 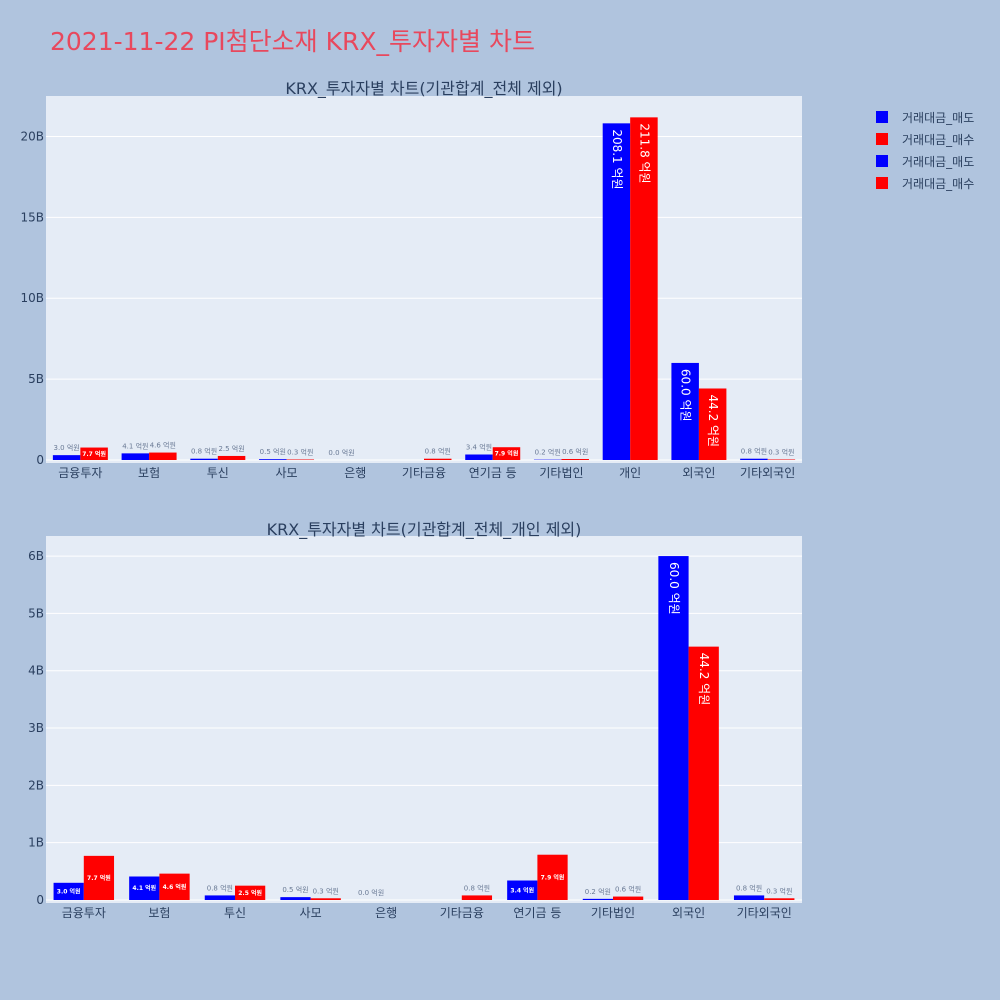 What do you see at coordinates (644, 153) in the screenshot?
I see `data-label: 211.8 억원` at bounding box center [644, 153].